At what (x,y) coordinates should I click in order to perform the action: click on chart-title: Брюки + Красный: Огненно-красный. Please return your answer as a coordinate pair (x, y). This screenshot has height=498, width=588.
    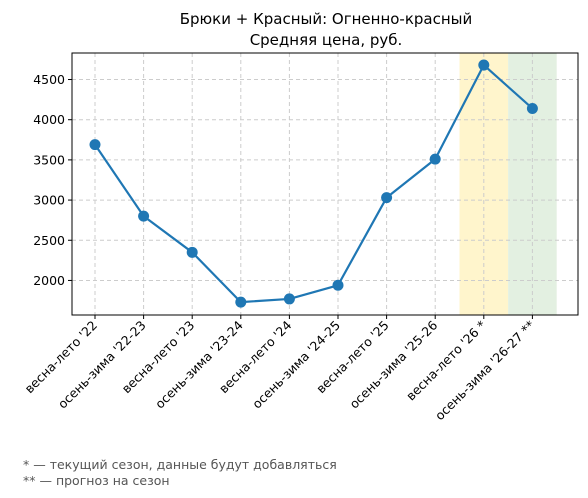
    Looking at the image, I should click on (326, 19).